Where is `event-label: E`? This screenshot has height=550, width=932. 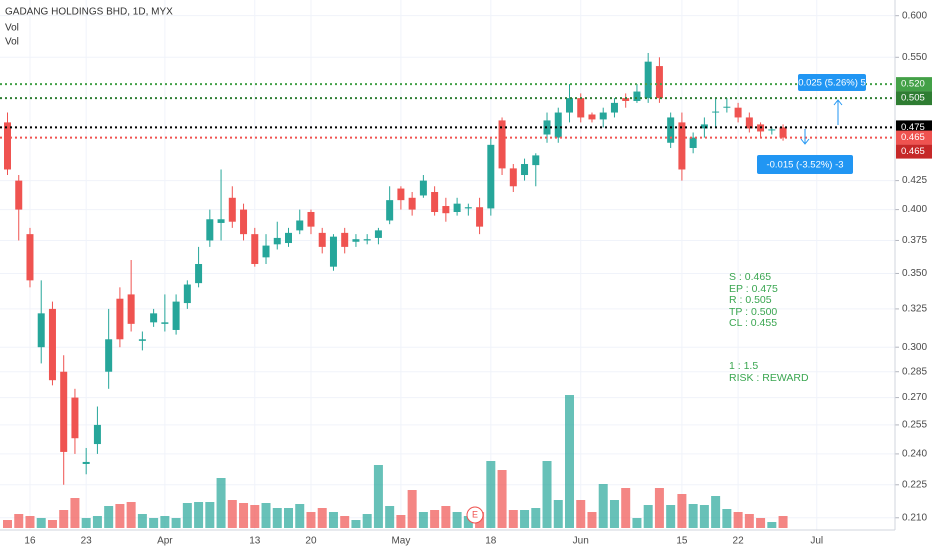 event-label: E is located at coordinates (475, 514).